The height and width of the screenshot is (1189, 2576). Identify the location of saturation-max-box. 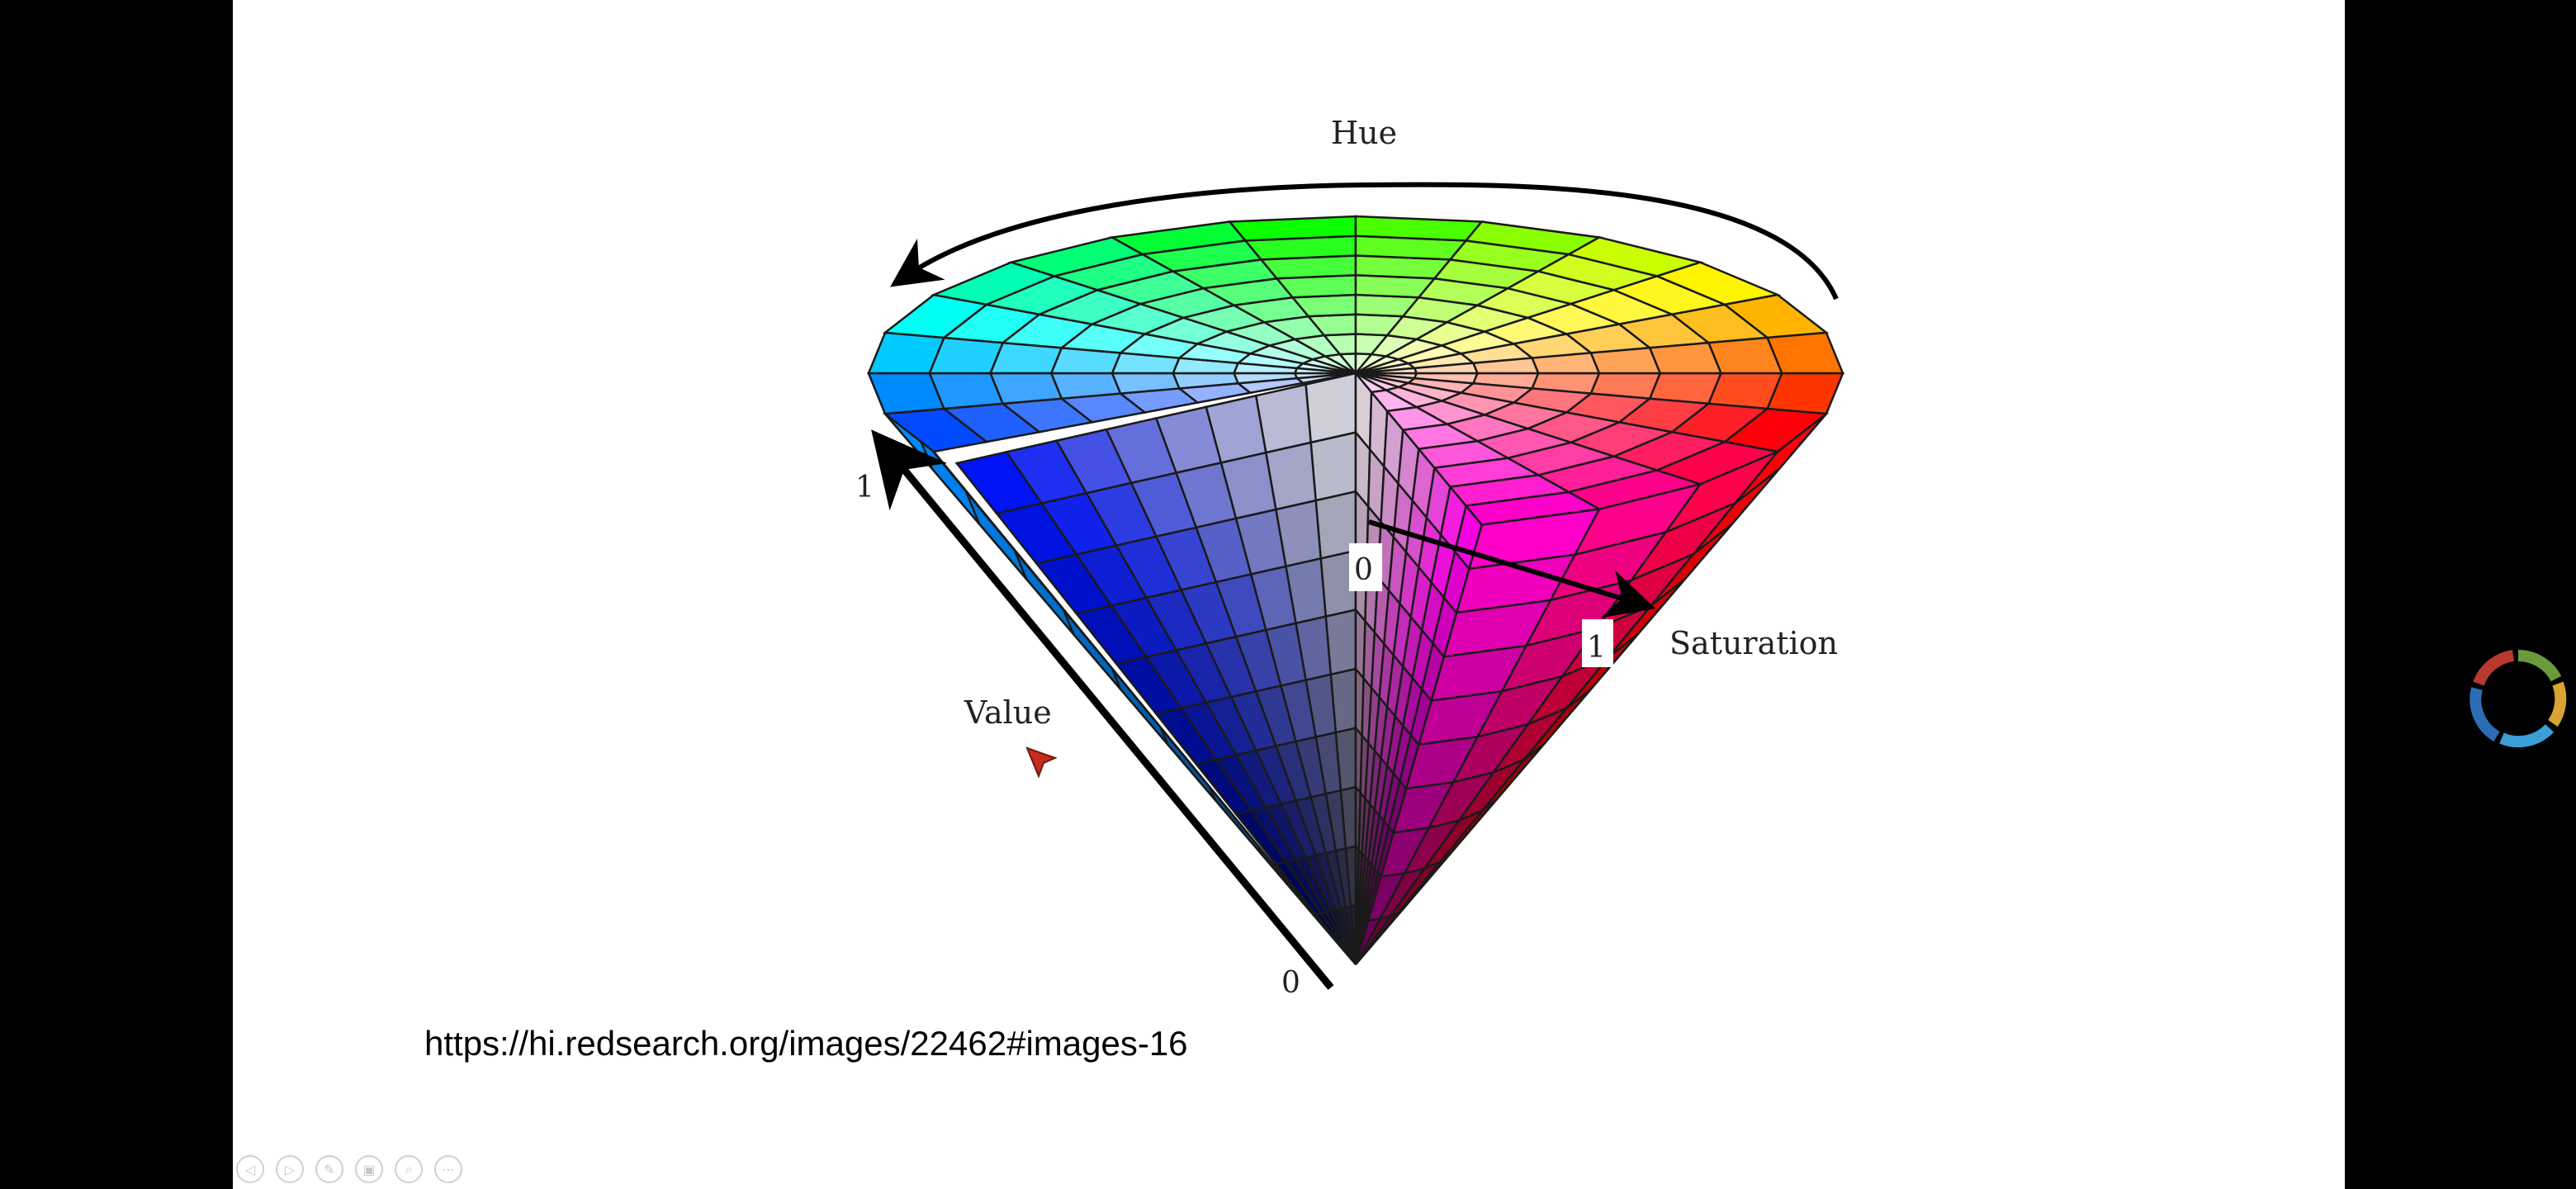
(1597, 643).